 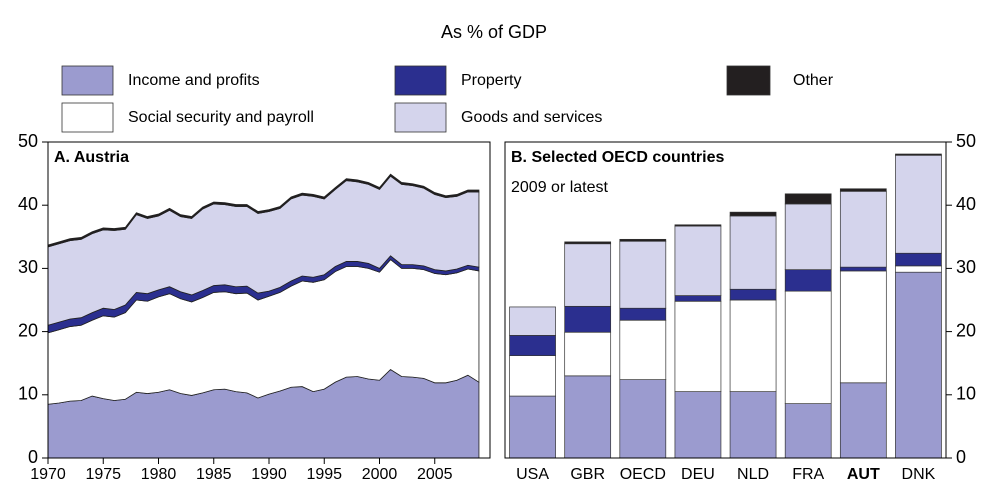 What do you see at coordinates (753, 474) in the screenshot?
I see `x-tick-label: NLD` at bounding box center [753, 474].